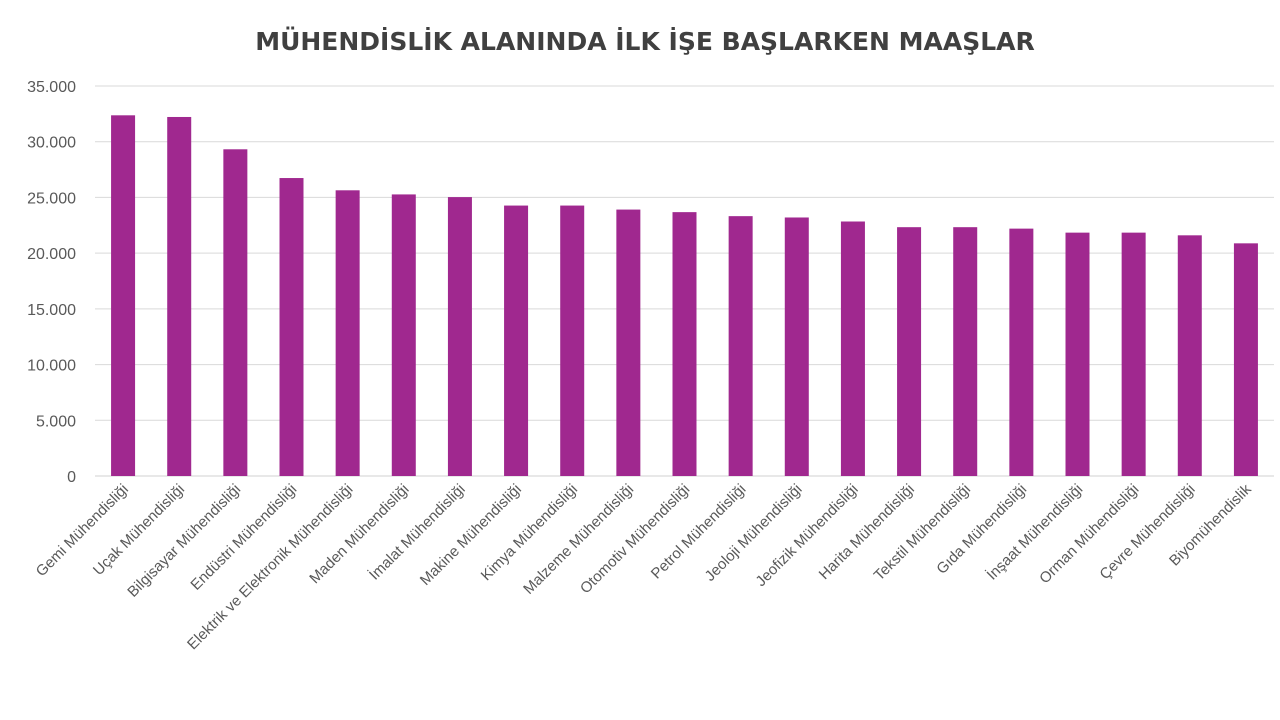  I want to click on x-tick-label: Jeofizik Mühendisliği, so click(806, 535).